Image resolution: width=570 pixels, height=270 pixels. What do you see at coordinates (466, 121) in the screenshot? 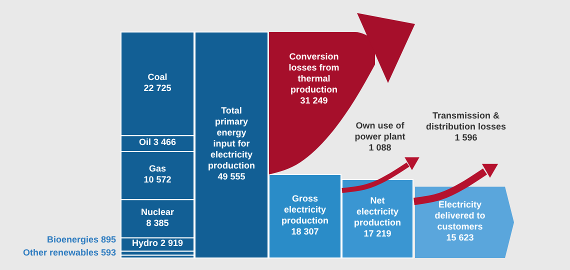
I see `category-label: Transmission & distribution losses` at bounding box center [466, 121].